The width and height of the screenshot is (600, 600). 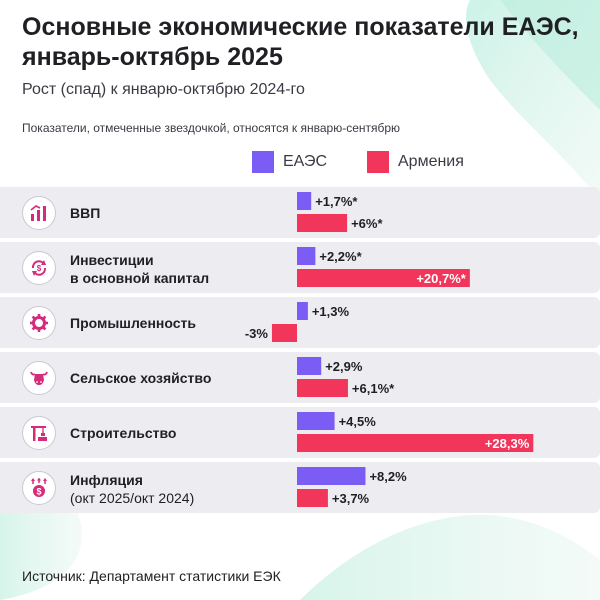 I want to click on gdp-chart-icon, so click(x=39, y=213).